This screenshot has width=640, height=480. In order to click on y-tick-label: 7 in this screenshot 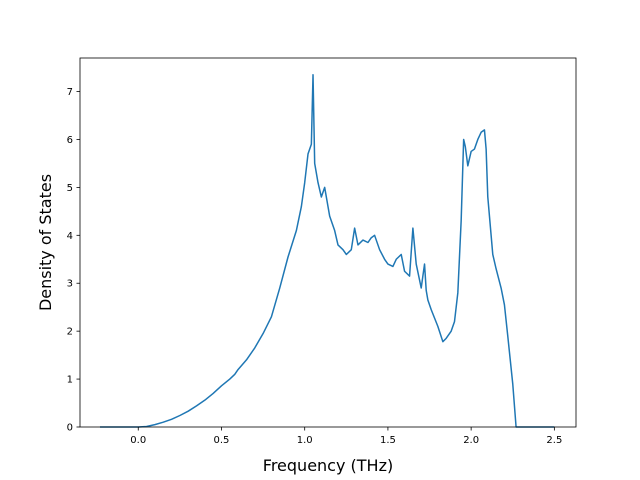, I will do `click(70, 92)`.